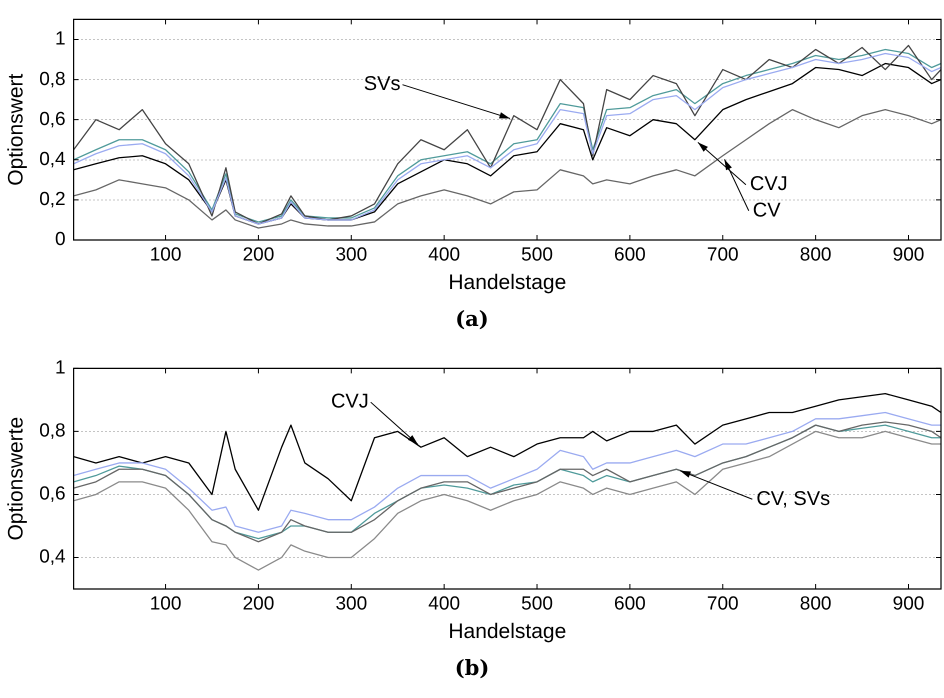 This screenshot has width=944, height=698. I want to click on y-axis-title: Optionswert, so click(16, 130).